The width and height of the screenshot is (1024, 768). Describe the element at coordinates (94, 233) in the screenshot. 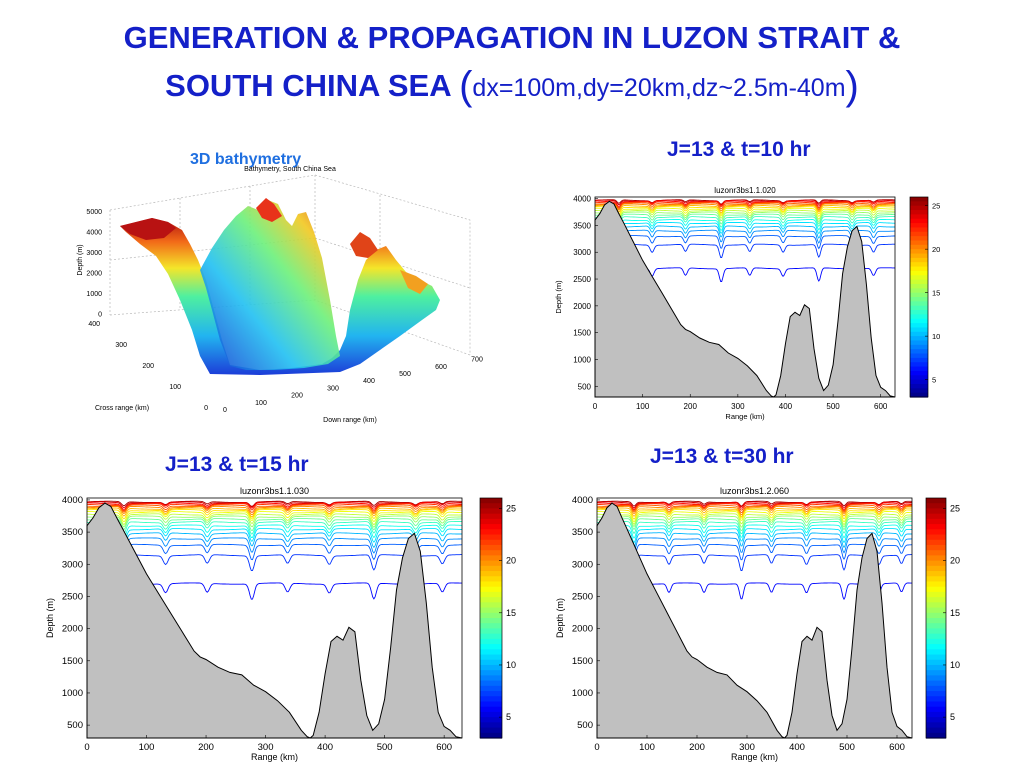

I see `bathymetry-z-tick: 4000` at that location.